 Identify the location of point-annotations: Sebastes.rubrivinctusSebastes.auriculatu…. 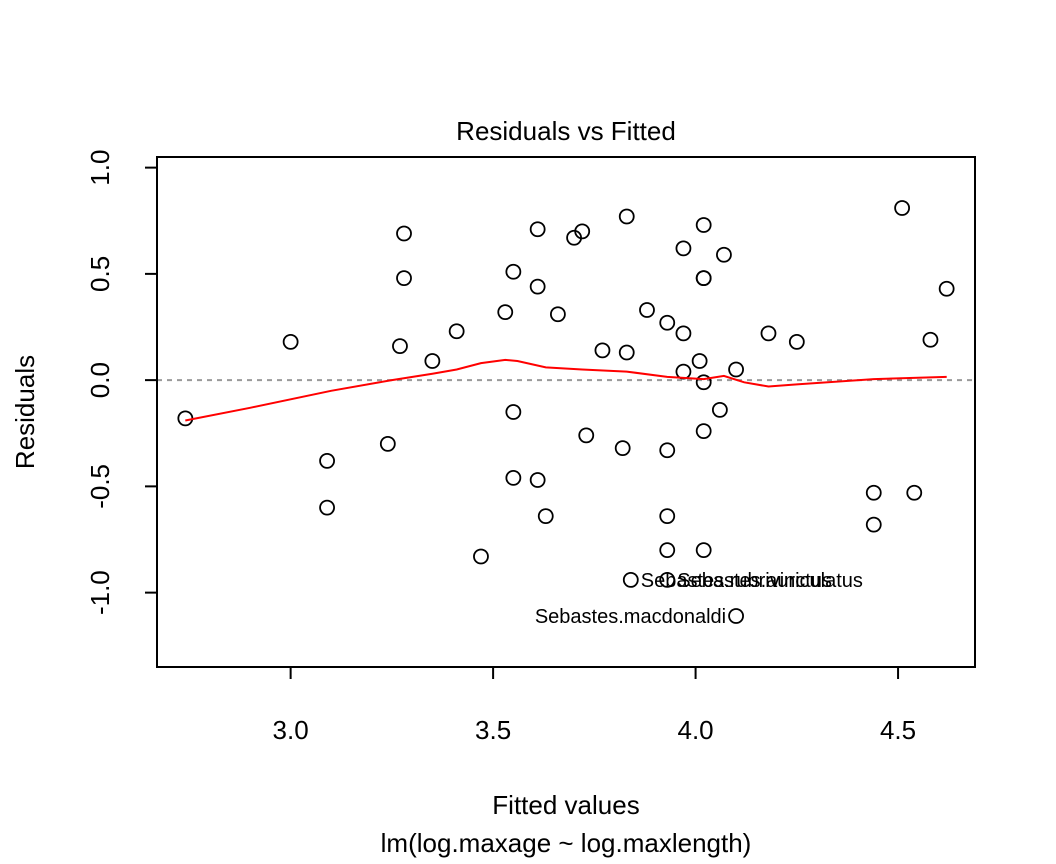
(699, 599).